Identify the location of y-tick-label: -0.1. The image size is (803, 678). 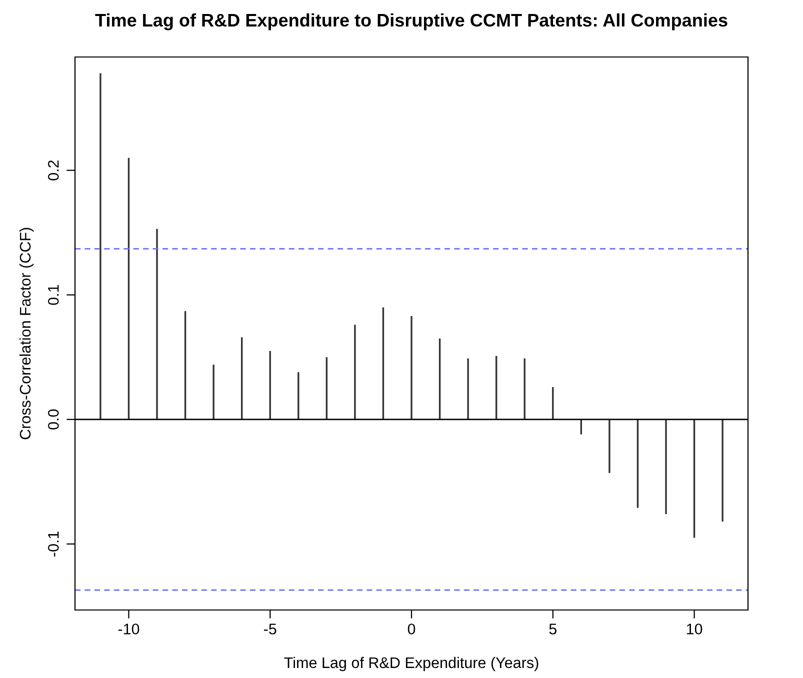
(53, 544).